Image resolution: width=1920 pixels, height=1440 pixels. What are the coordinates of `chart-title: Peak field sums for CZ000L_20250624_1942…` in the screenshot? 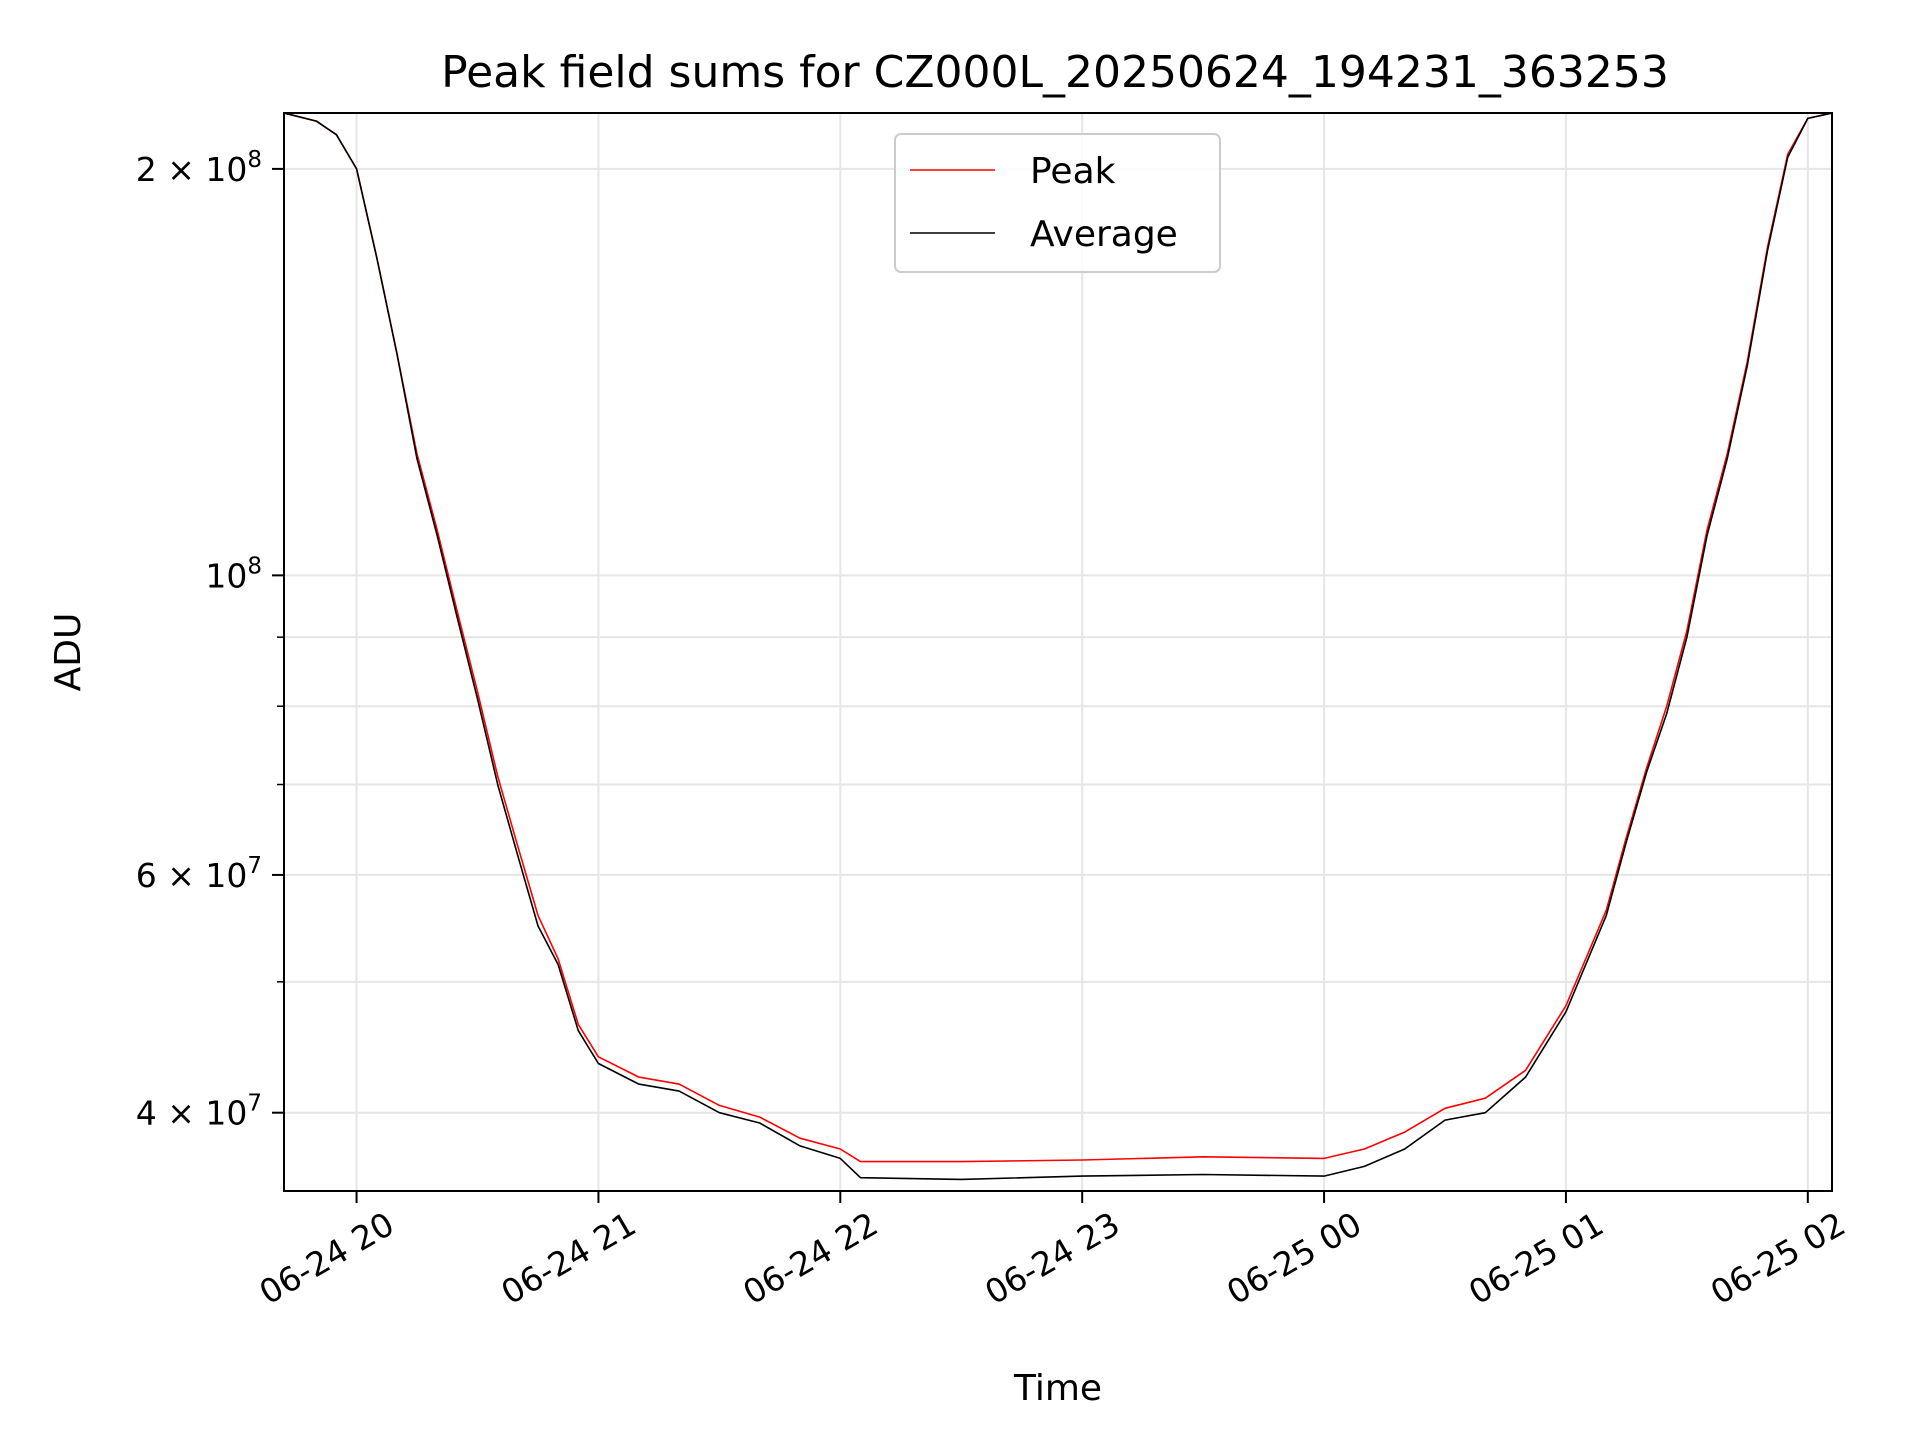 It's located at (1055, 72).